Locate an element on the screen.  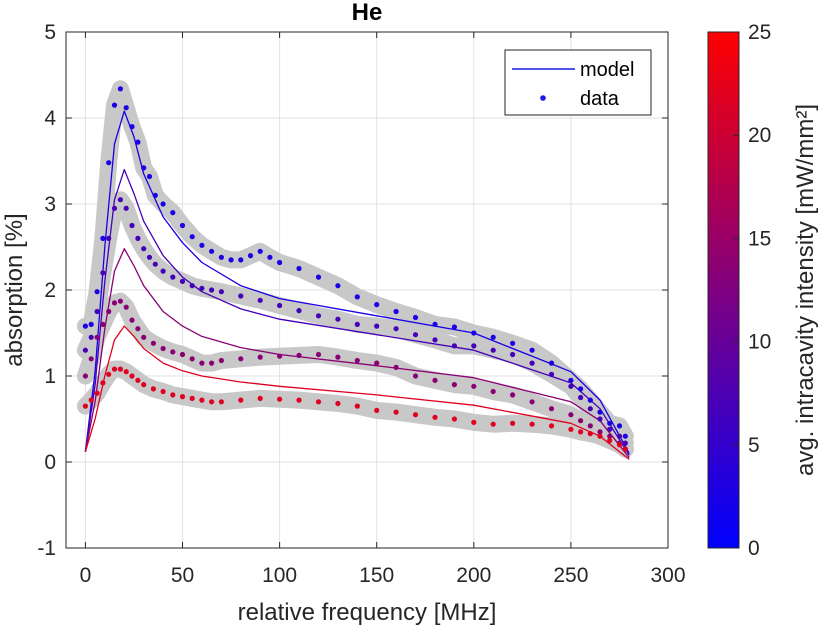
colorbar-tick-label: 0 is located at coordinates (754, 548).